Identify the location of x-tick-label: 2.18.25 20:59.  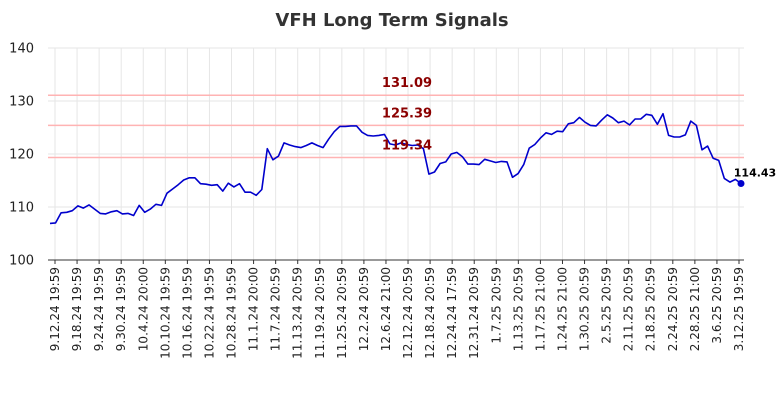
(651, 309).